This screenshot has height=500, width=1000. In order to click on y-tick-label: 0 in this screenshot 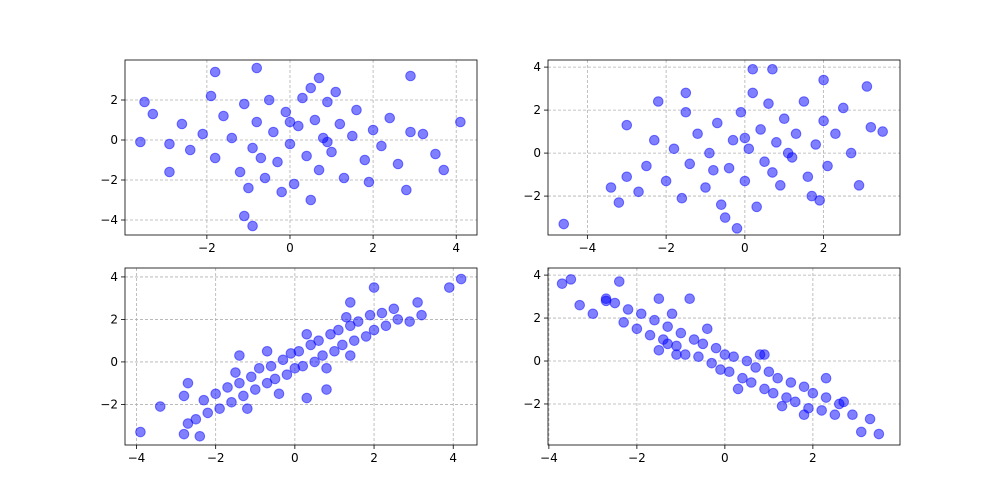, I will do `click(537, 153)`.